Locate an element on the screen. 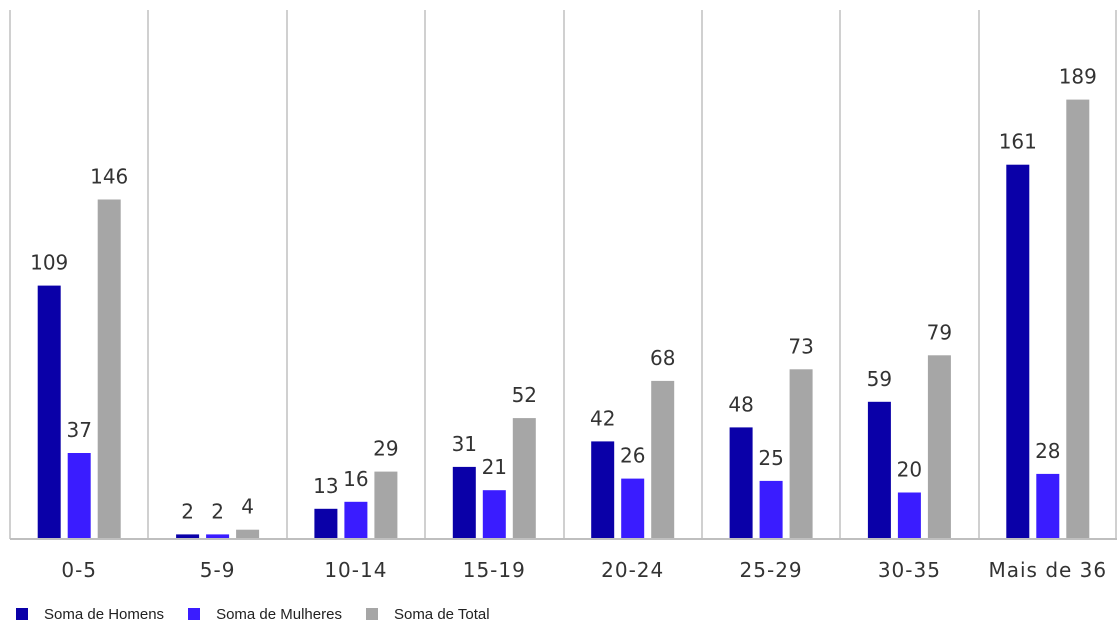 The image size is (1117, 623). data-label: 31 is located at coordinates (464, 444).